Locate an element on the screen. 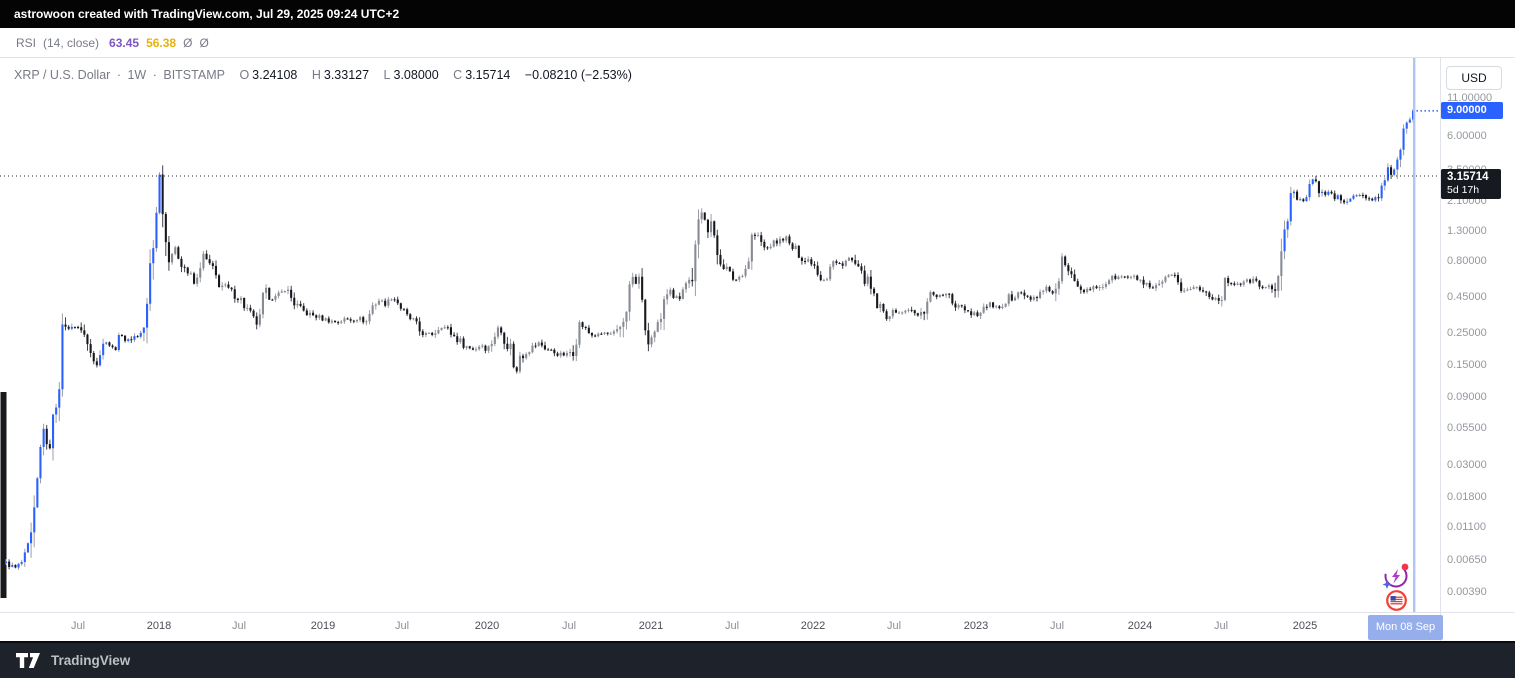 This screenshot has height=678, width=1515. footer-bar: TradingView is located at coordinates (757, 659).